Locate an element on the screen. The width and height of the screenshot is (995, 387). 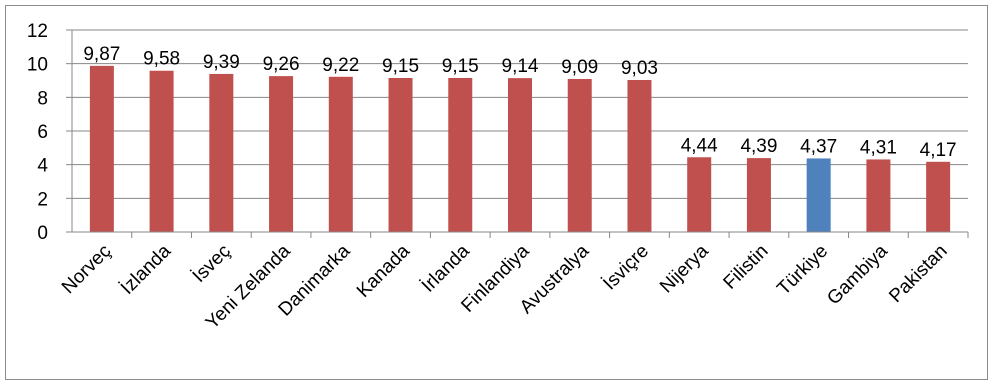
y-tick-label: 0 is located at coordinates (42, 233).